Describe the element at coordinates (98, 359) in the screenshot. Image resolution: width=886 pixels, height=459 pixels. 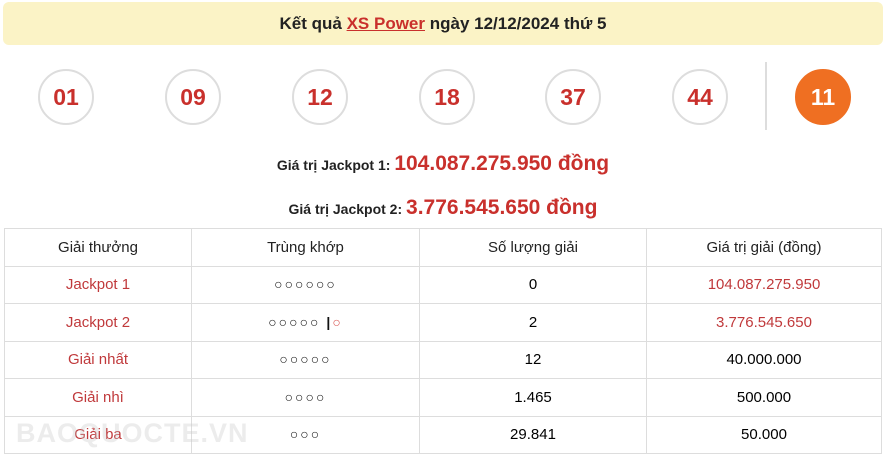
I see `prize-name: Giải nhất` at that location.